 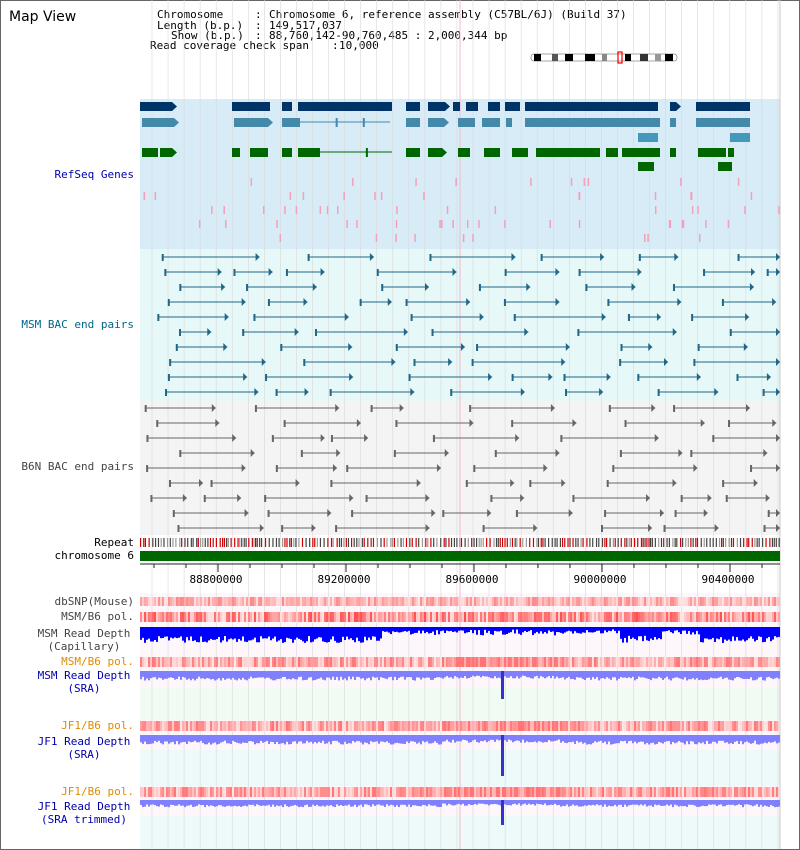 What do you see at coordinates (77, 324) in the screenshot?
I see `label-msm-bac: MSM BAC end pairs` at bounding box center [77, 324].